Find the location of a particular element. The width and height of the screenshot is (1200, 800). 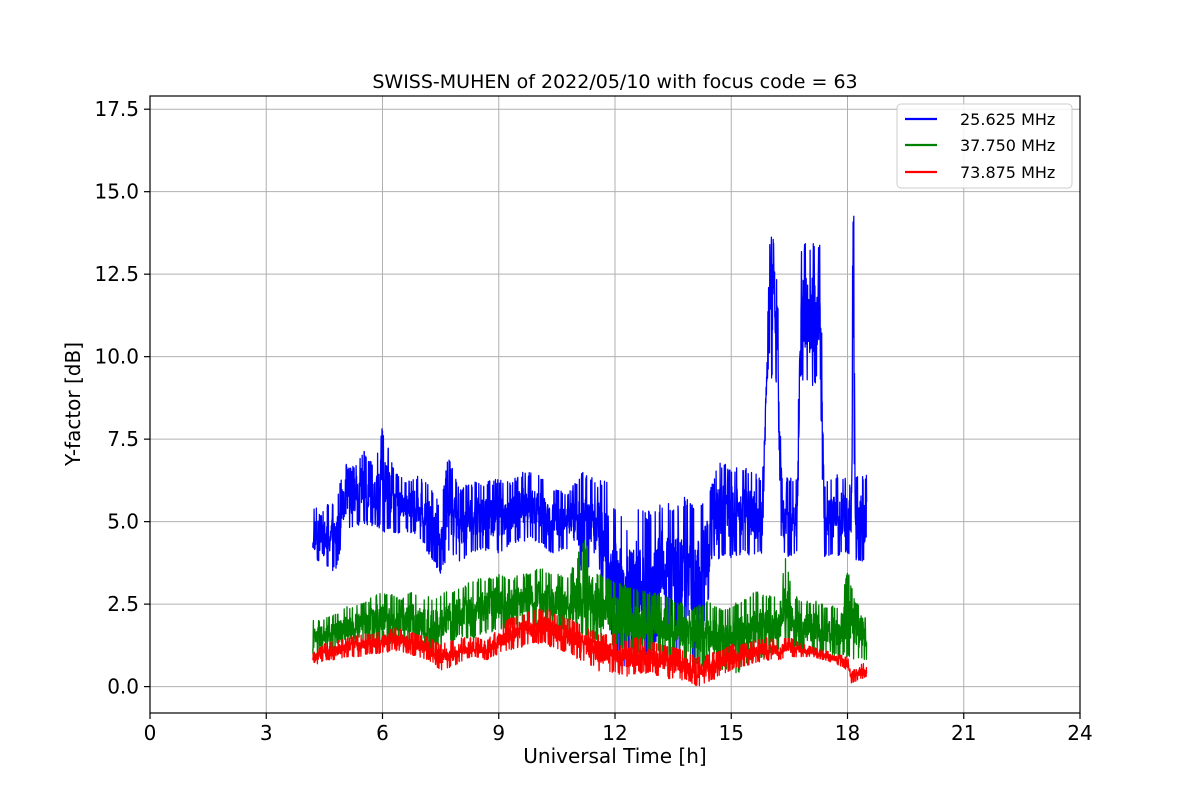

x-tick-label: 24 is located at coordinates (1079, 733).